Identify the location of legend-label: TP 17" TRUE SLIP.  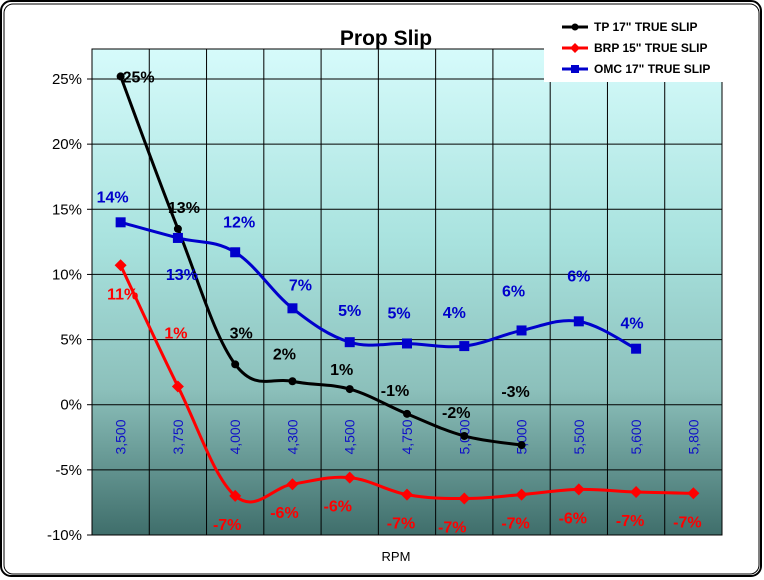
(646, 27).